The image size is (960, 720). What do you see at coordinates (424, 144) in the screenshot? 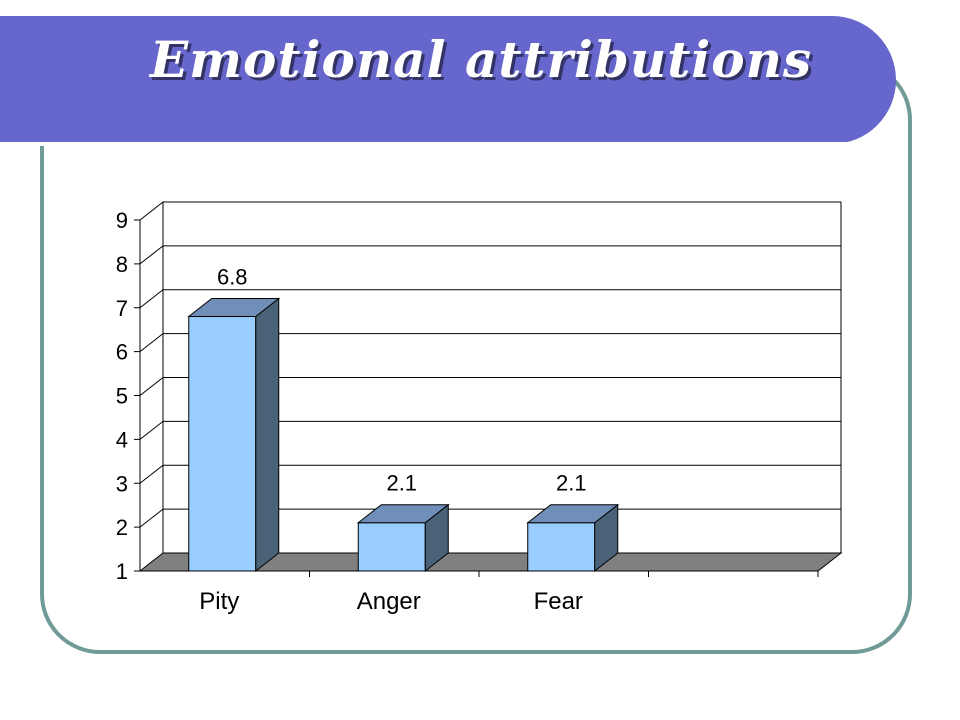
I see `title-underline` at bounding box center [424, 144].